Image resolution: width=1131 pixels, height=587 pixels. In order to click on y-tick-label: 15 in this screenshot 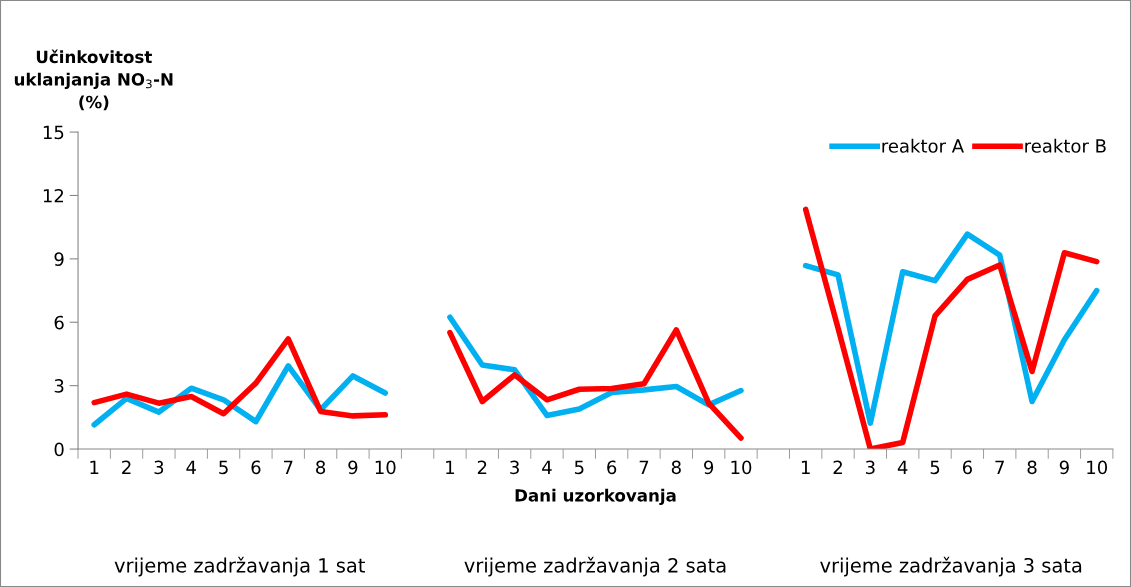, I will do `click(53, 132)`.